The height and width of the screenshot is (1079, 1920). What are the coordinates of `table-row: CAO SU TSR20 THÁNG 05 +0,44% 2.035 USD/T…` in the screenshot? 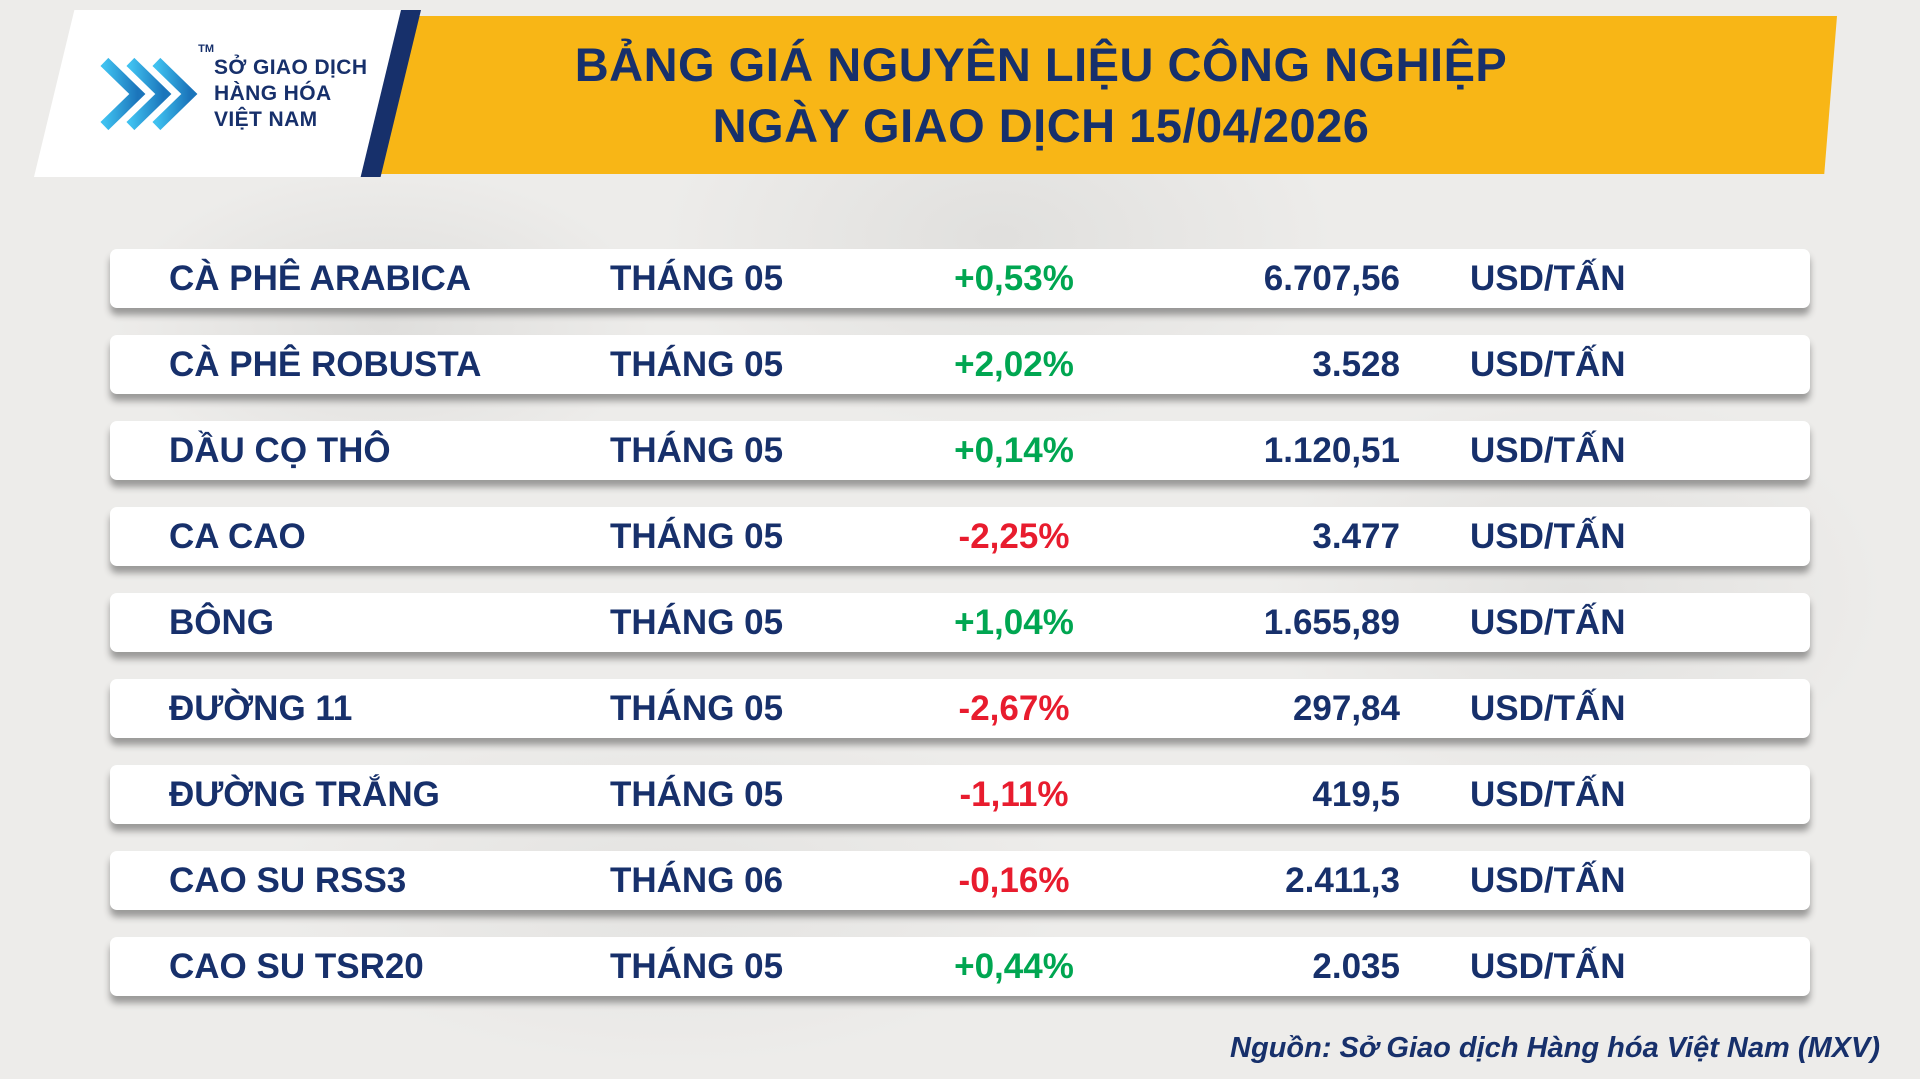 It's located at (960, 966).